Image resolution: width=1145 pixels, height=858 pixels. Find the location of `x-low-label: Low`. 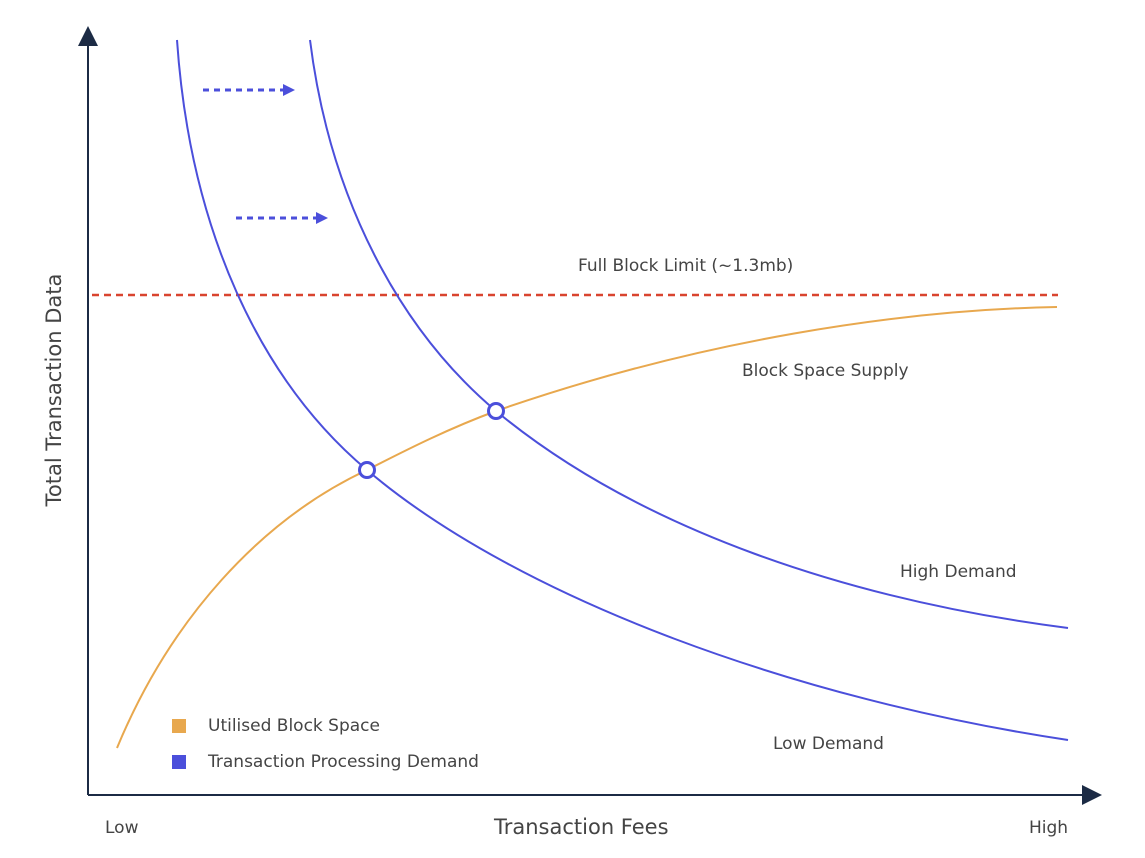

x-low-label: Low is located at coordinates (122, 828).